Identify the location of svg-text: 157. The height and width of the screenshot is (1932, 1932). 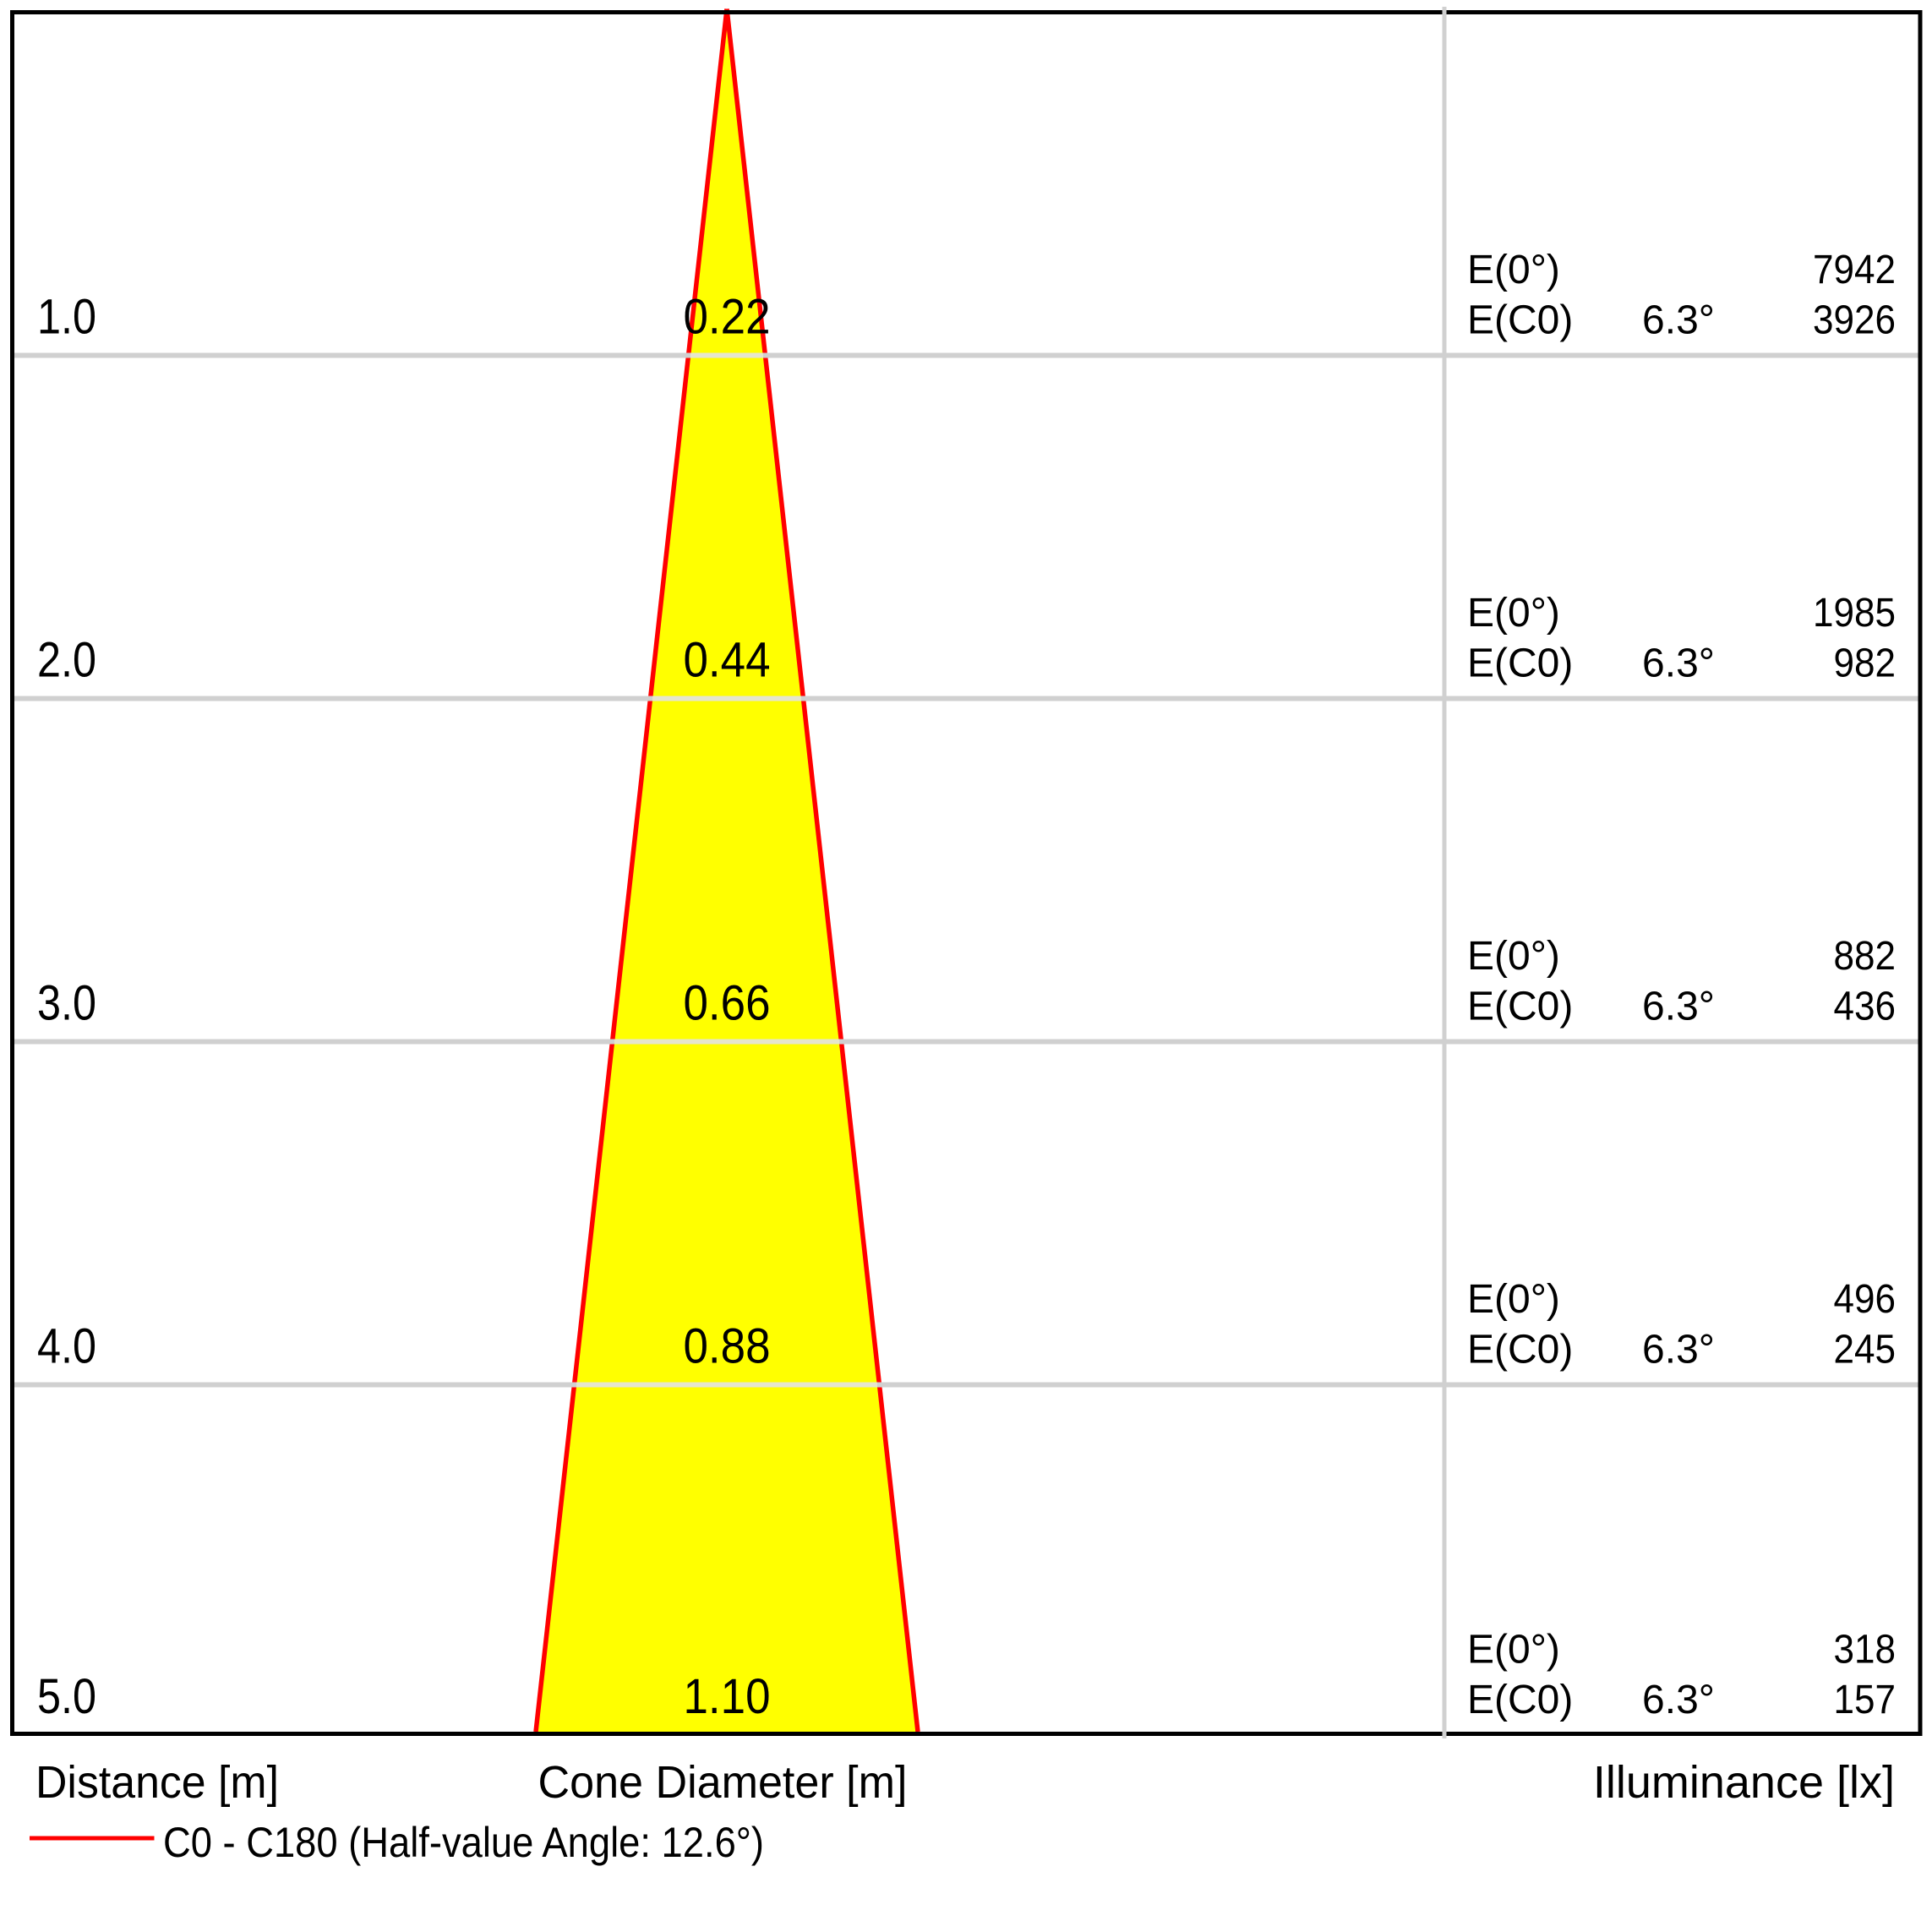
(1866, 1700).